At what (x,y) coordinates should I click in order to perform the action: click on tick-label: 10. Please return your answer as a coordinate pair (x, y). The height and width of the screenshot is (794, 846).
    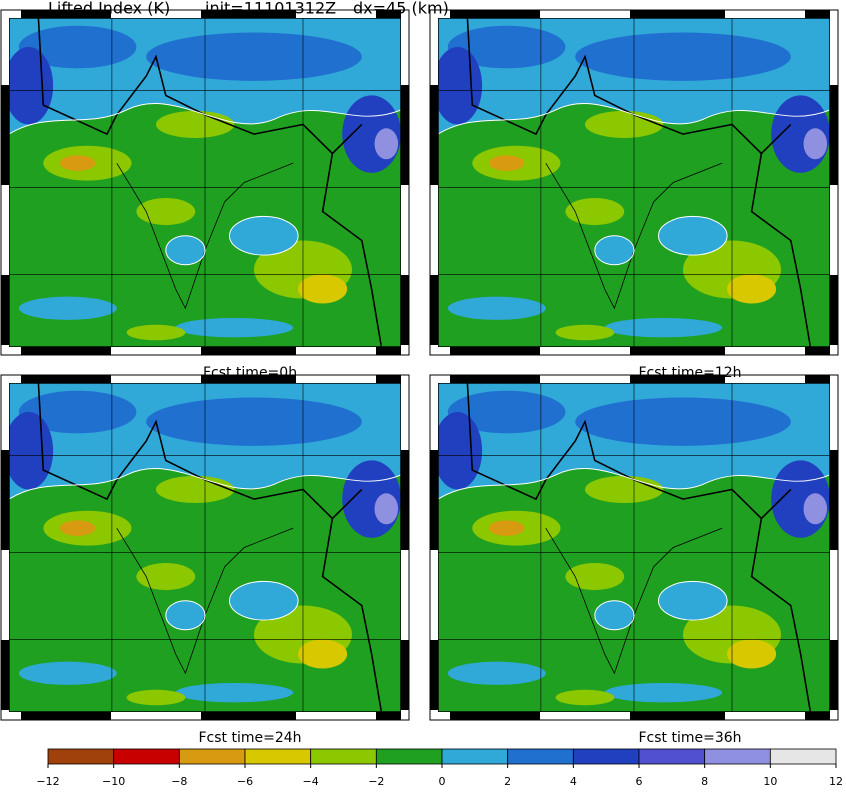
    Looking at the image, I should click on (770, 781).